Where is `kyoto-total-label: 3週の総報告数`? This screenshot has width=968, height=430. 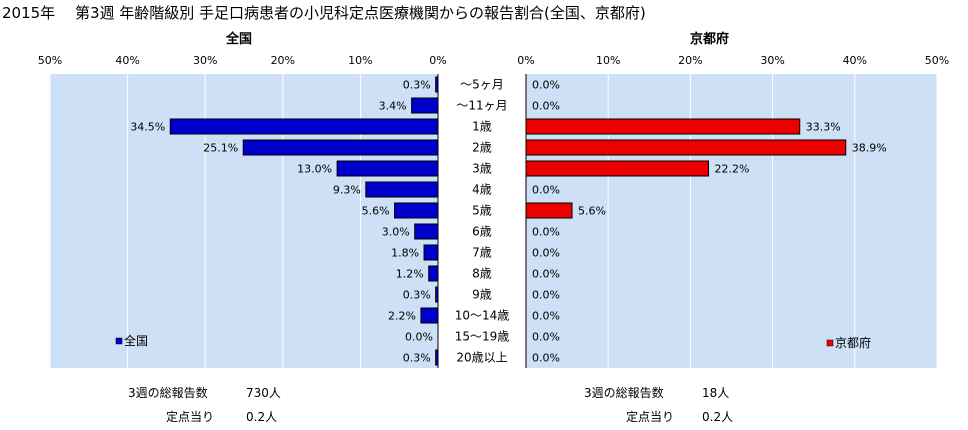 kyoto-total-label: 3週の総報告数 is located at coordinates (624, 393).